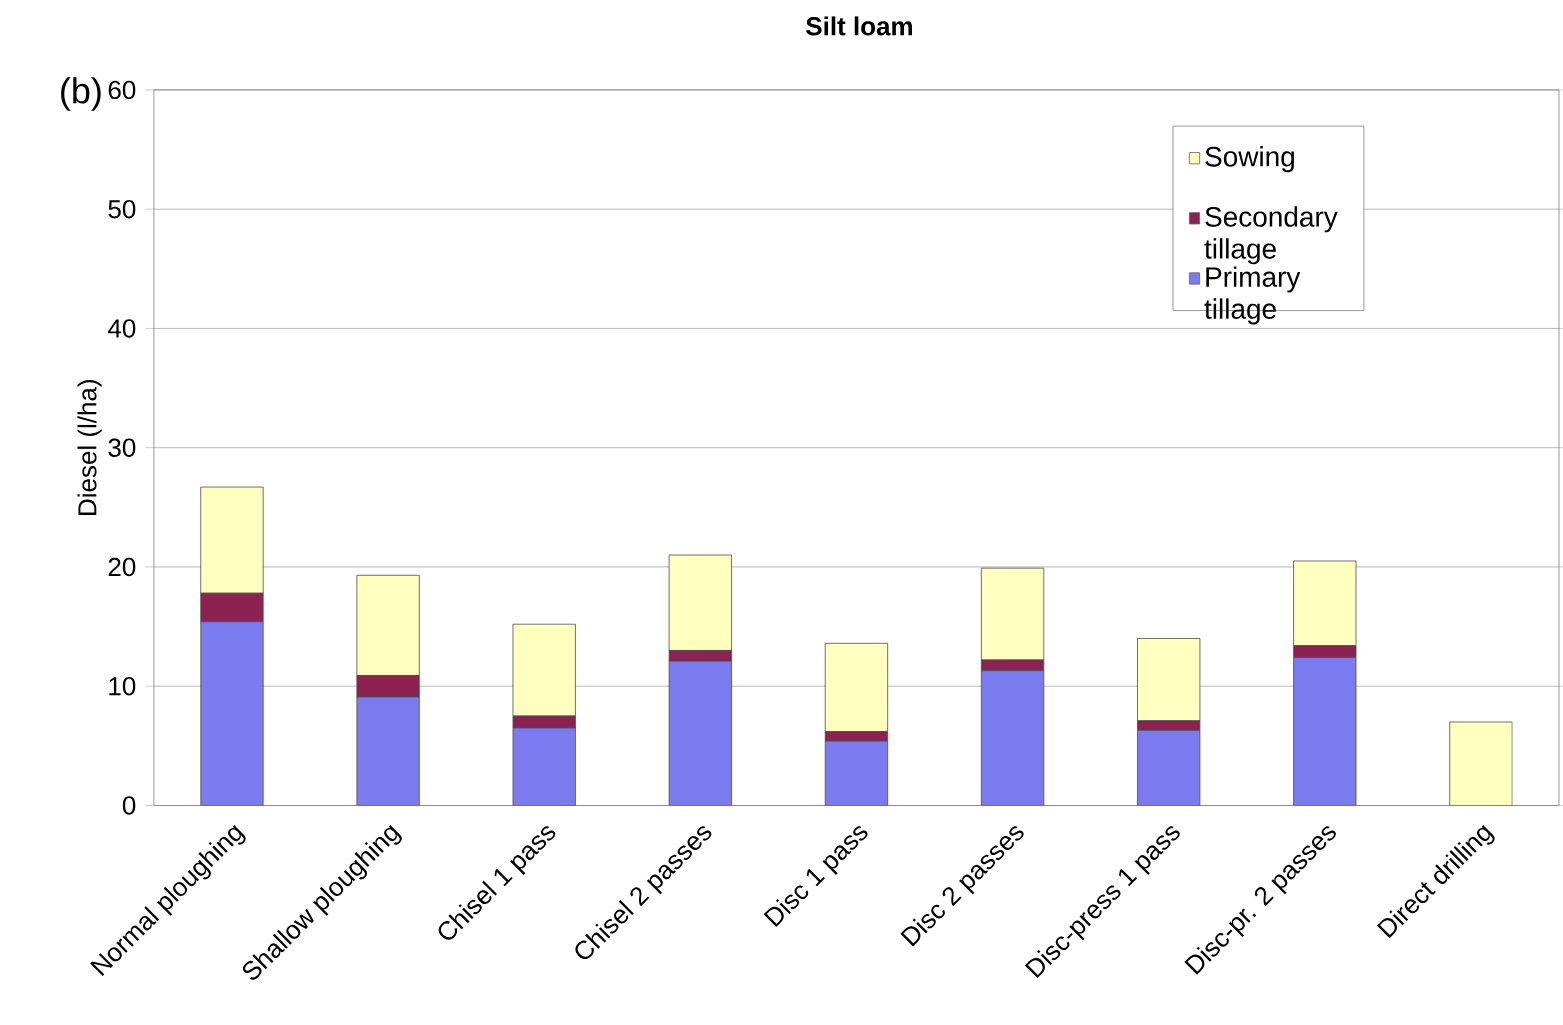  Describe the element at coordinates (859, 26) in the screenshot. I see `chart-title: Silt loam` at that location.